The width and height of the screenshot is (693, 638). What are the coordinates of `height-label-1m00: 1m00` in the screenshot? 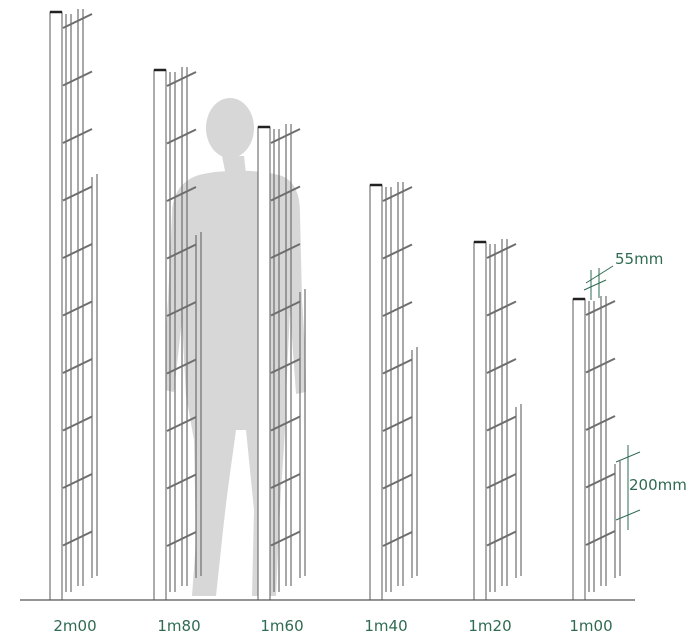 It's located at (591, 626).